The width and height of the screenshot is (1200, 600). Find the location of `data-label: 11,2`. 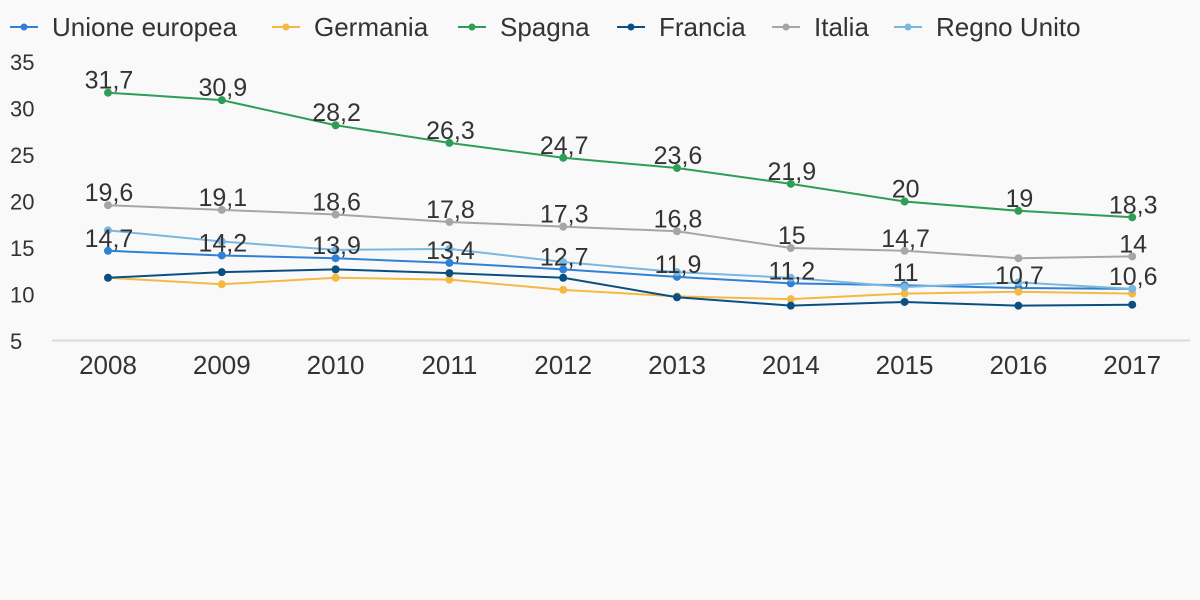

data-label: 11,2 is located at coordinates (791, 271).